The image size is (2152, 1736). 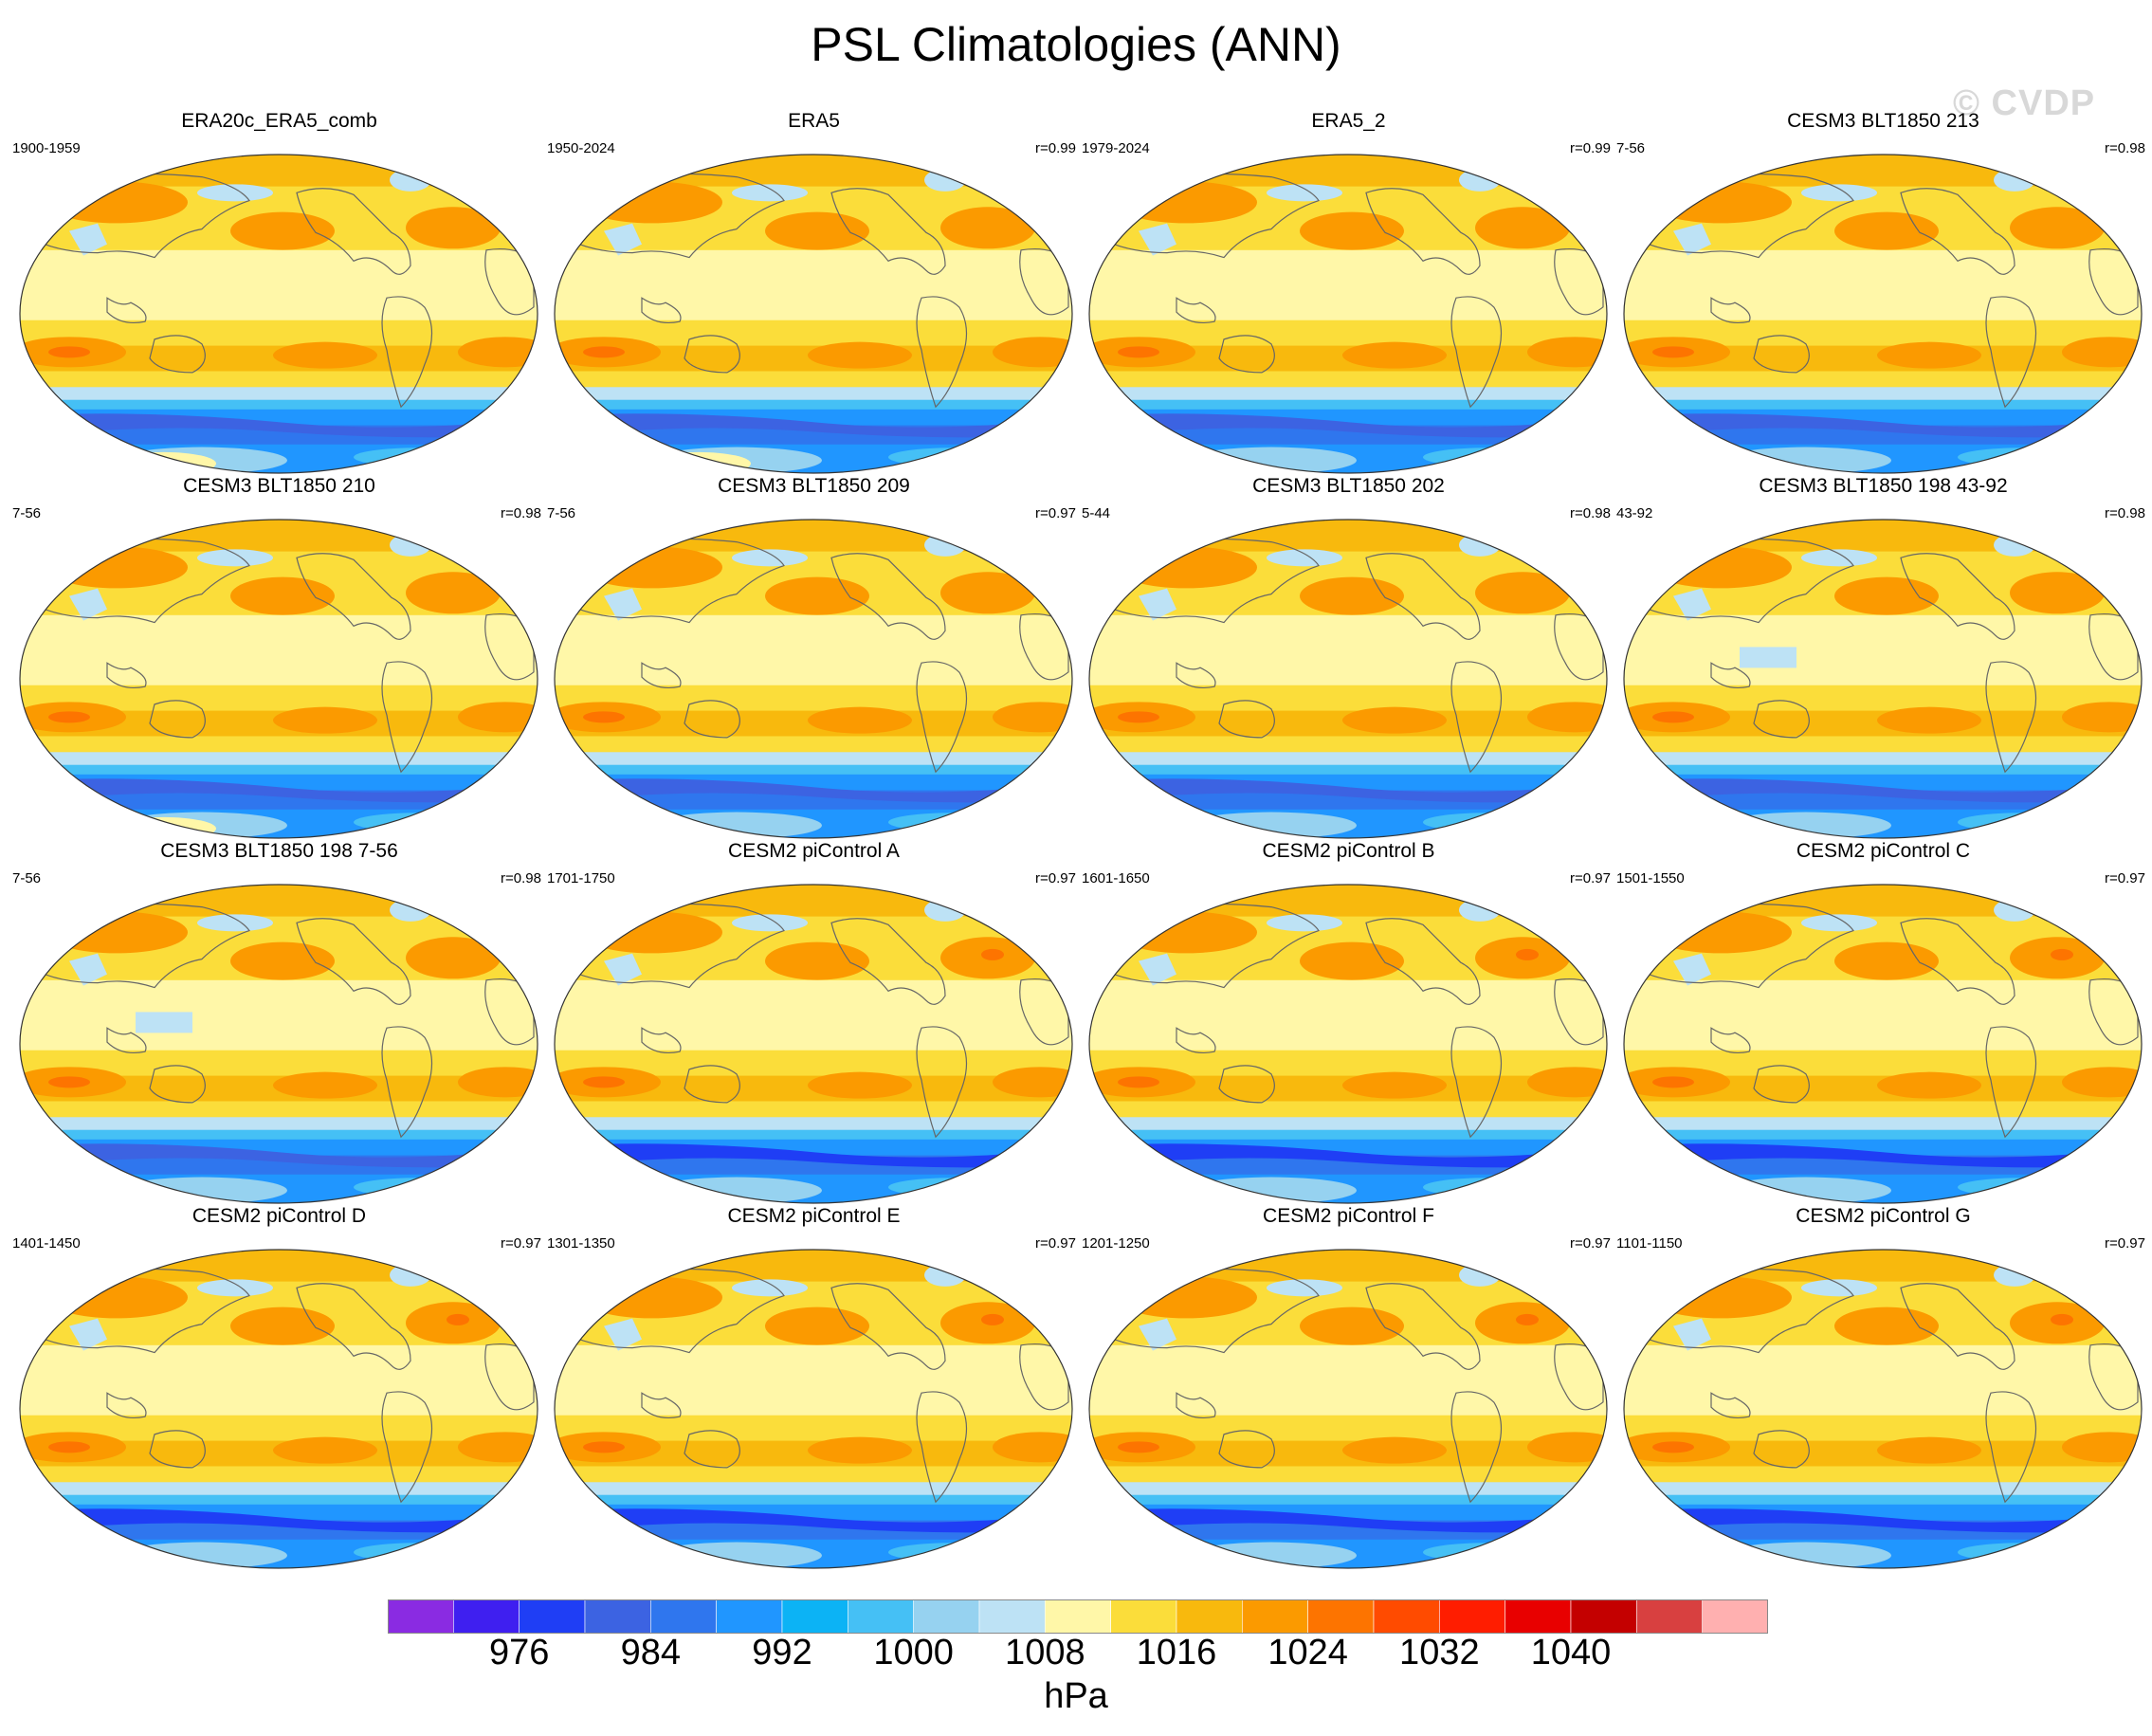 I want to click on panel-title: CESM3 BLT1850 198 43-92, so click(x=1884, y=486).